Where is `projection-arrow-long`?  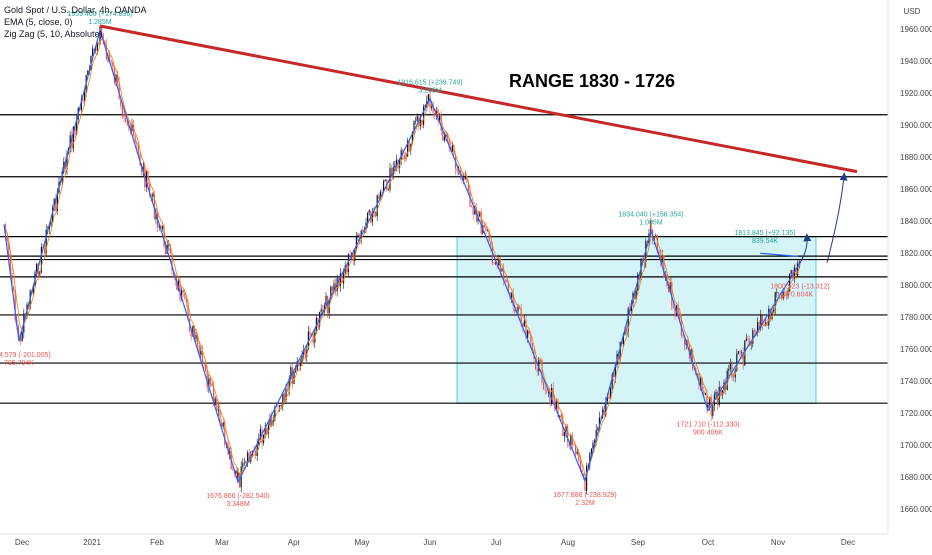 projection-arrow-long is located at coordinates (837, 217).